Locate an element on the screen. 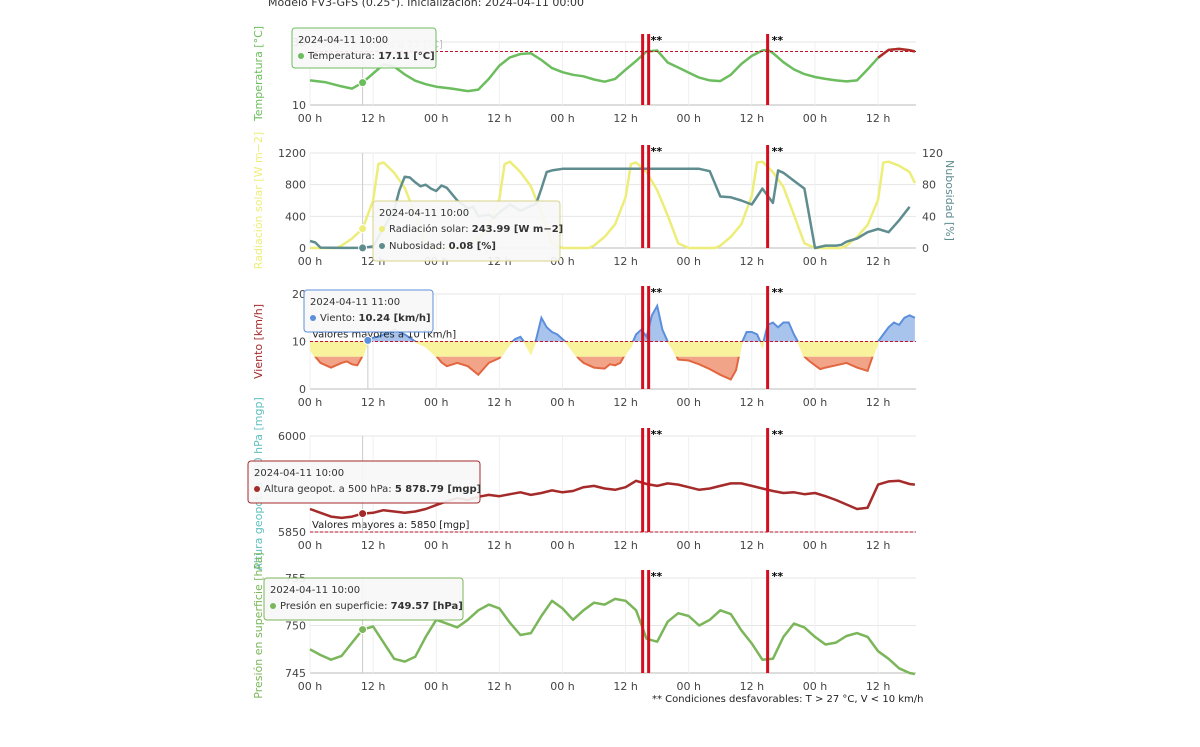 The image size is (1200, 747). y-tick-label: 0 is located at coordinates (302, 248).